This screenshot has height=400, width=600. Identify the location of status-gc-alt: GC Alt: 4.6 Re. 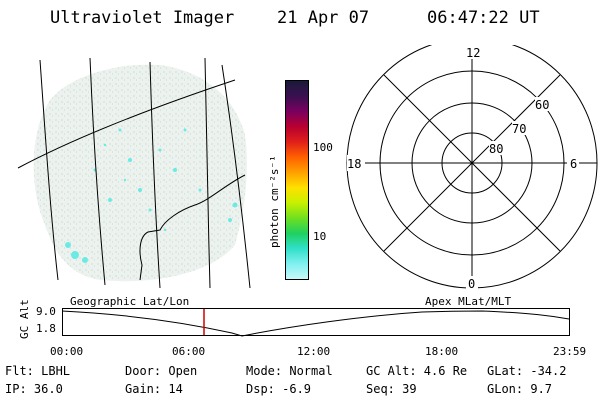
(417, 371).